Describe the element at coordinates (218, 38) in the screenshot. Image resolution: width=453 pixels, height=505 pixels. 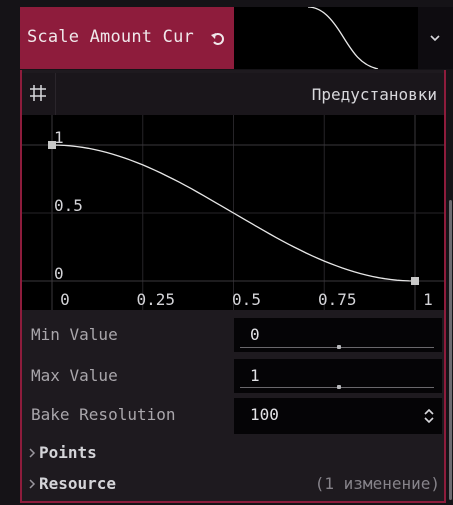
I see `reset-arrow-icon` at that location.